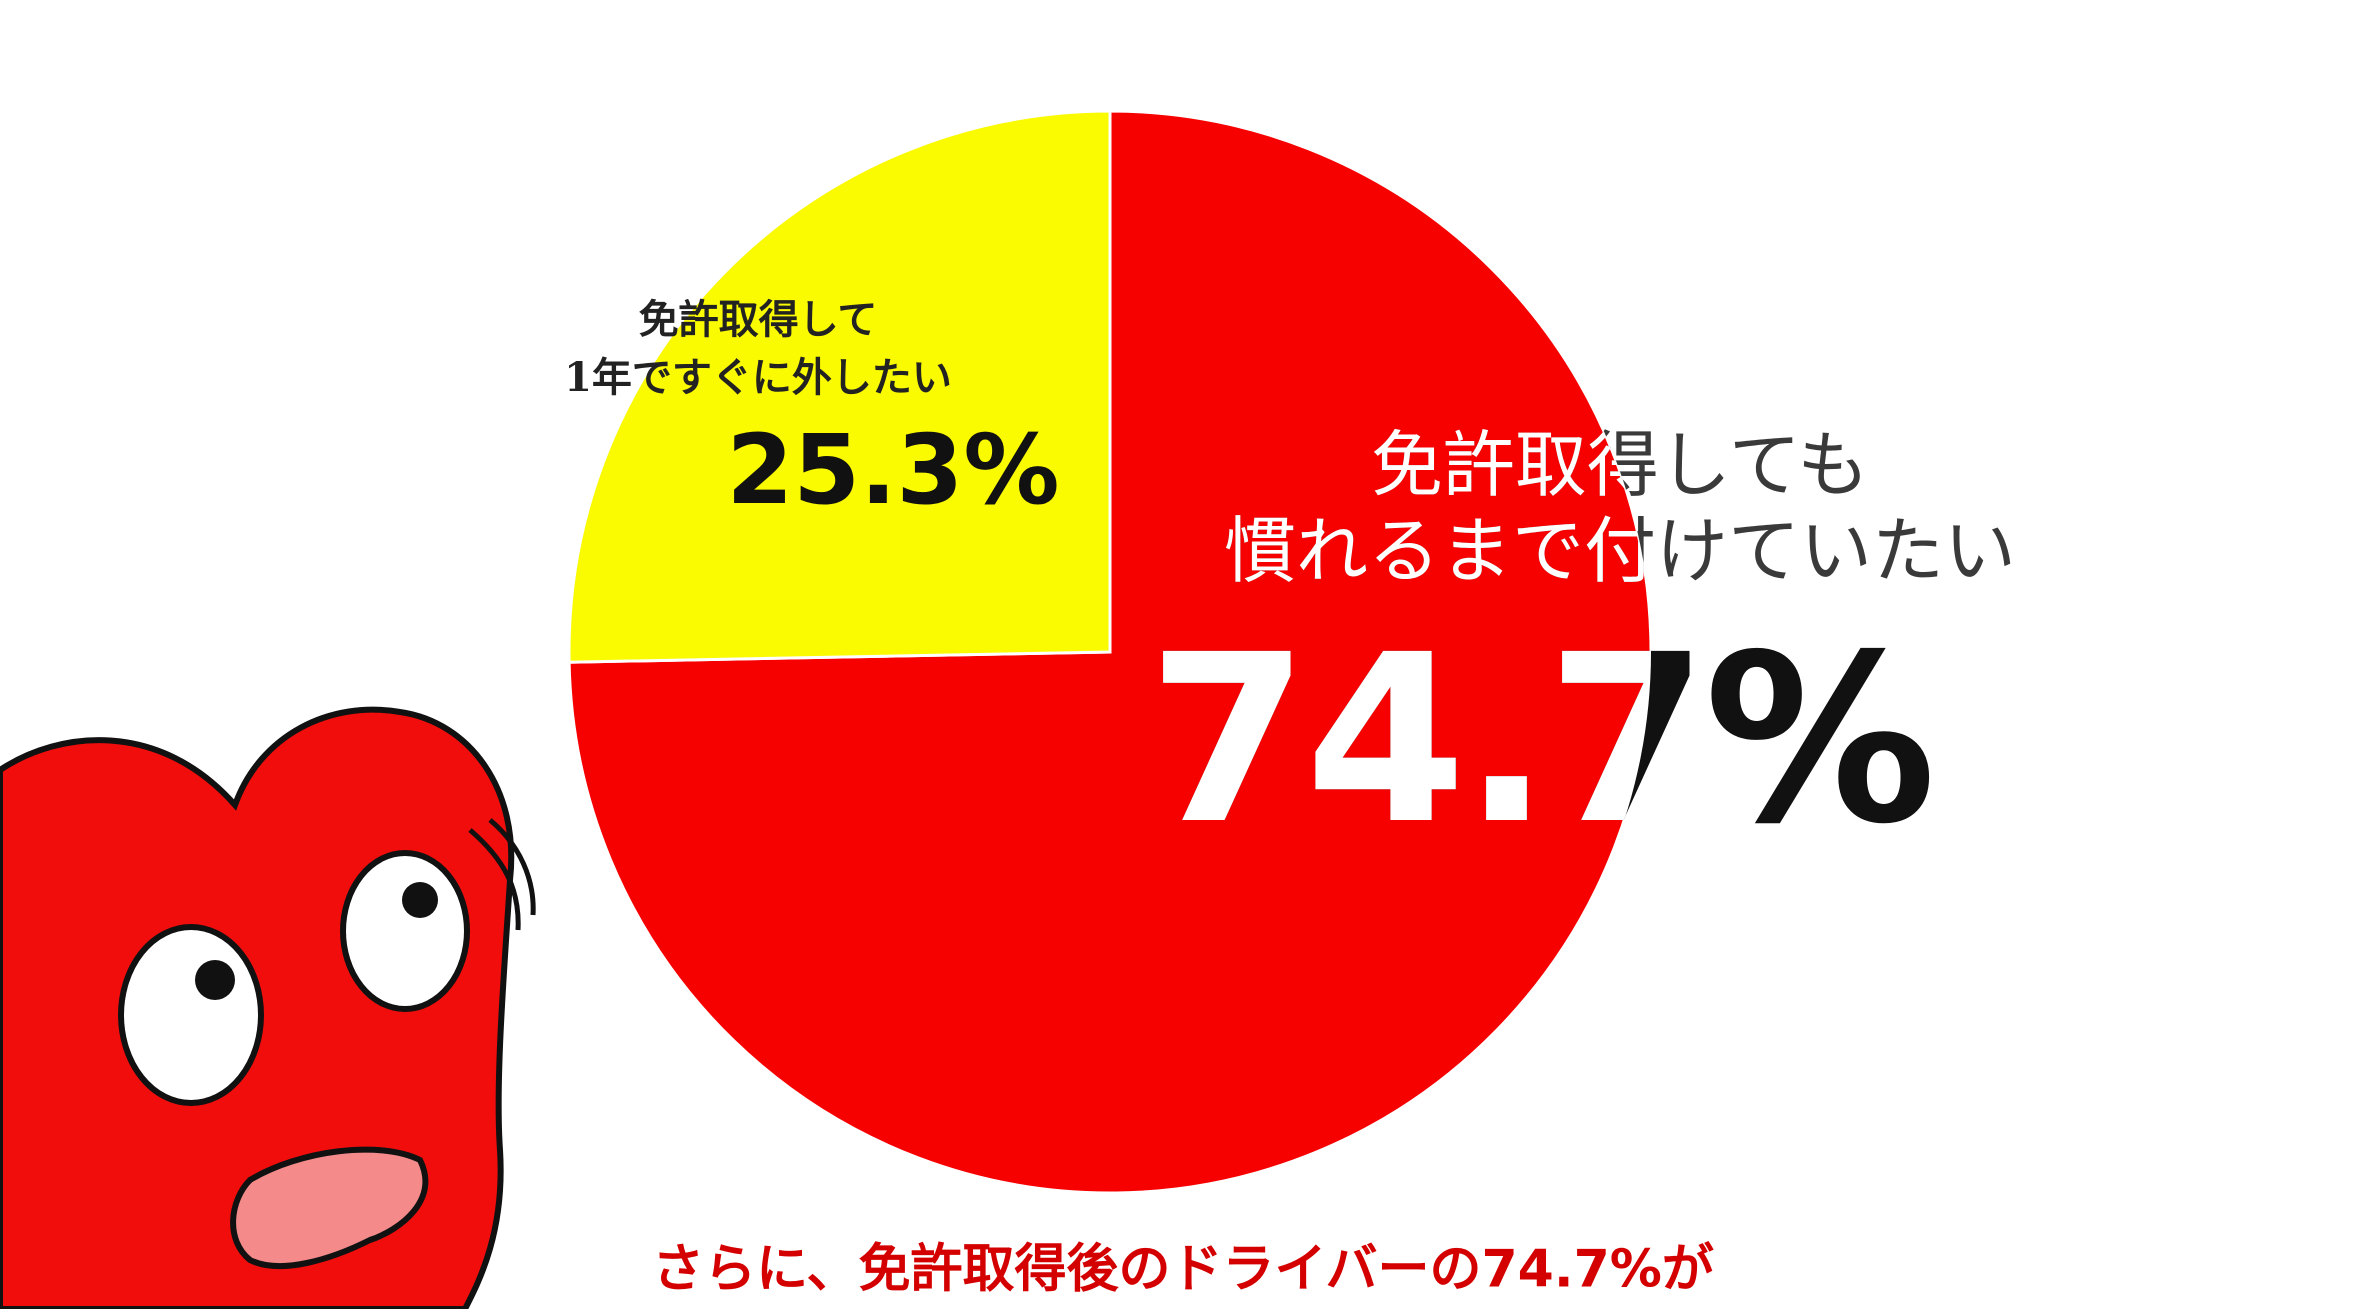 Image resolution: width=2360 pixels, height=1309 pixels. I want to click on pie-slice, so click(839, 386).